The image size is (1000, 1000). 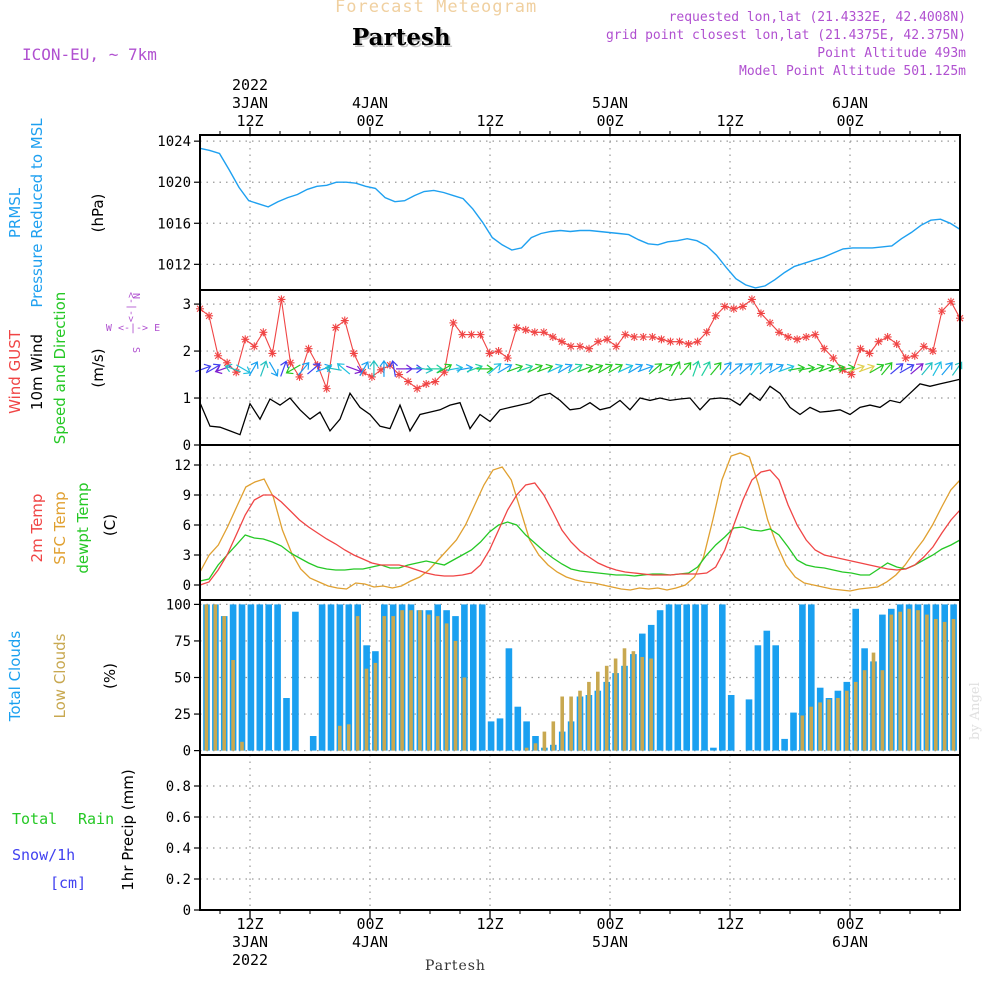 I want to click on total-clouds-label: Total Clouds, so click(x=15, y=677).